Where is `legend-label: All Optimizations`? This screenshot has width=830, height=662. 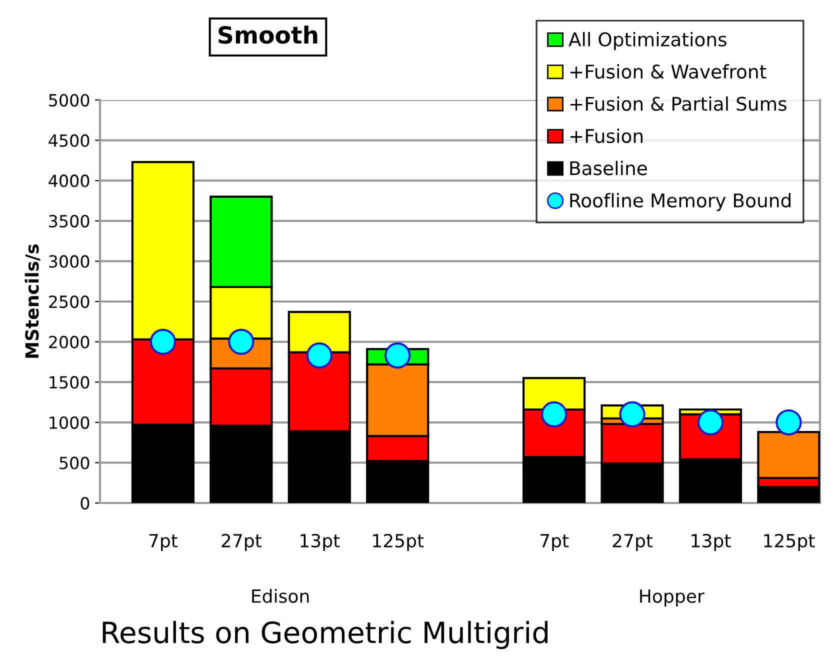 legend-label: All Optimizations is located at coordinates (647, 41).